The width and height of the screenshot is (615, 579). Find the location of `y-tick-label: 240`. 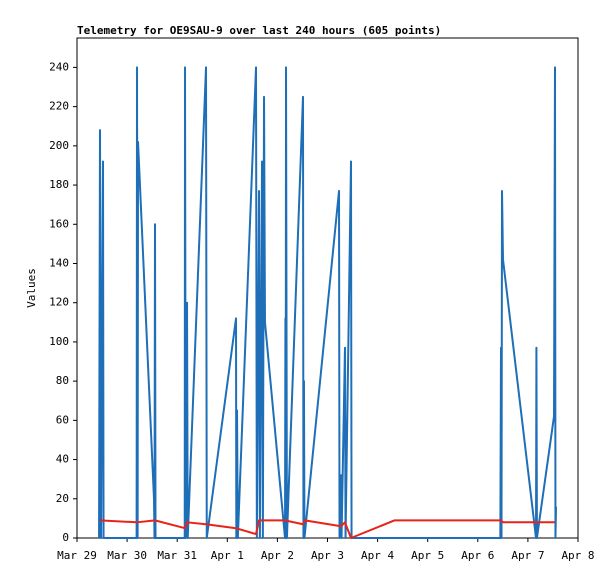

y-tick-label: 240 is located at coordinates (59, 66).